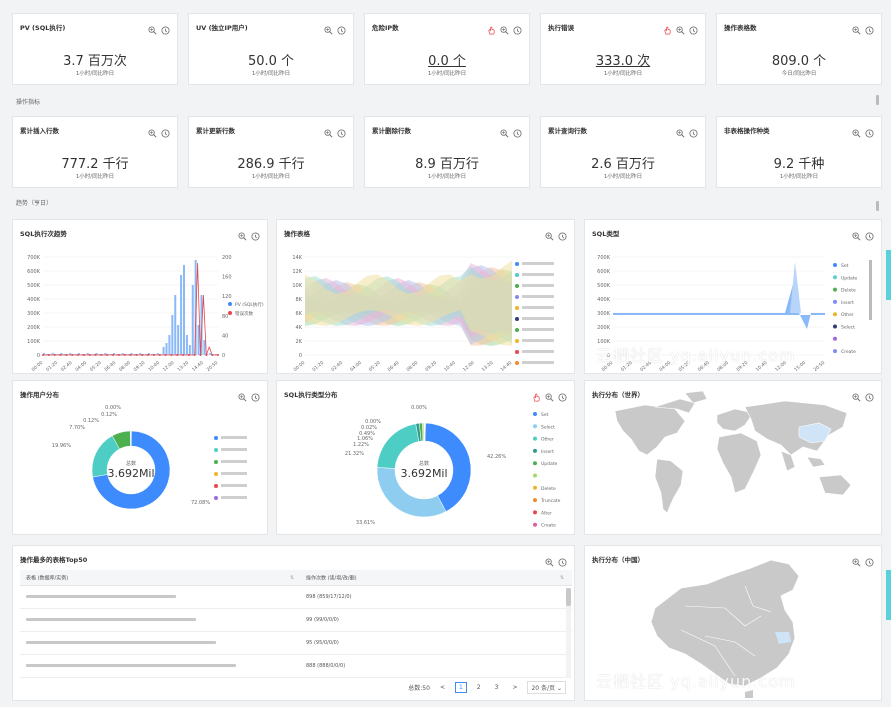 Image resolution: width=891 pixels, height=707 pixels. What do you see at coordinates (877, 100) in the screenshot?
I see `section-scroll` at bounding box center [877, 100].